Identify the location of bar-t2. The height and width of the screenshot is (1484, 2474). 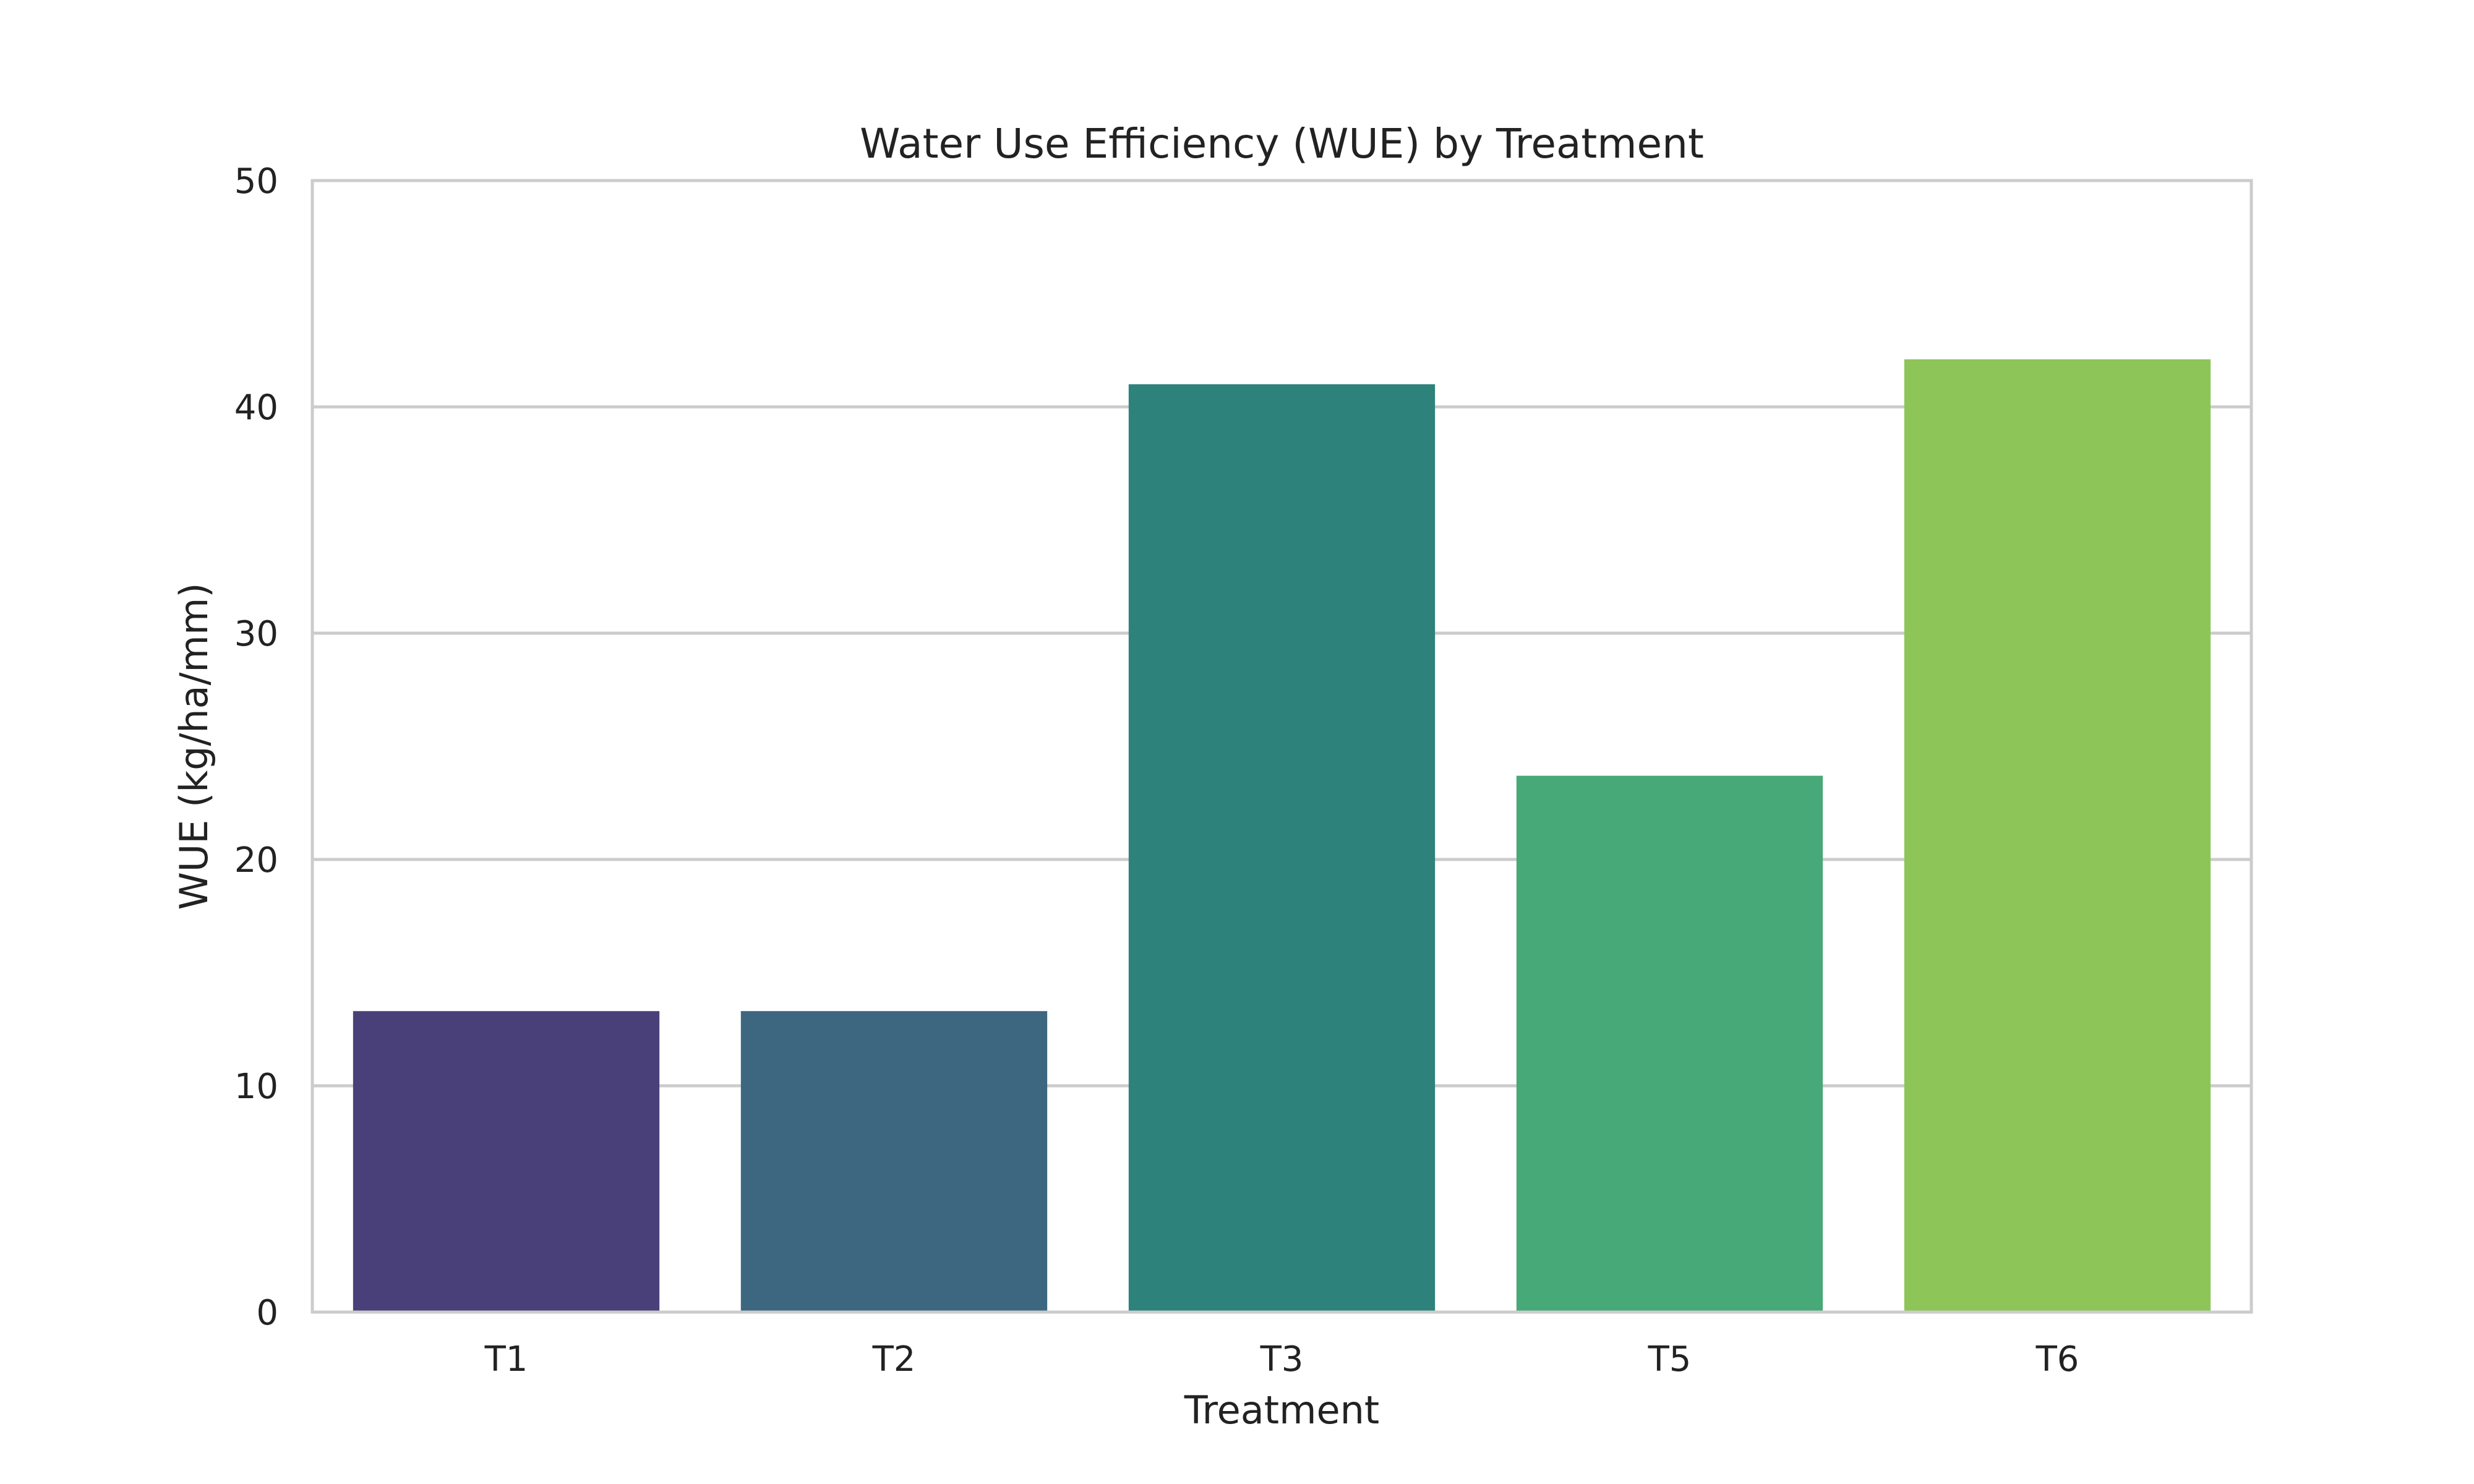
(894, 1161).